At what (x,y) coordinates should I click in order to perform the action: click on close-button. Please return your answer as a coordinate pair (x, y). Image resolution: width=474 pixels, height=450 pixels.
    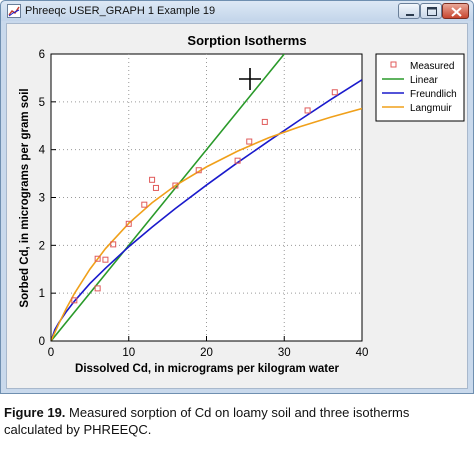
    Looking at the image, I should click on (455, 11).